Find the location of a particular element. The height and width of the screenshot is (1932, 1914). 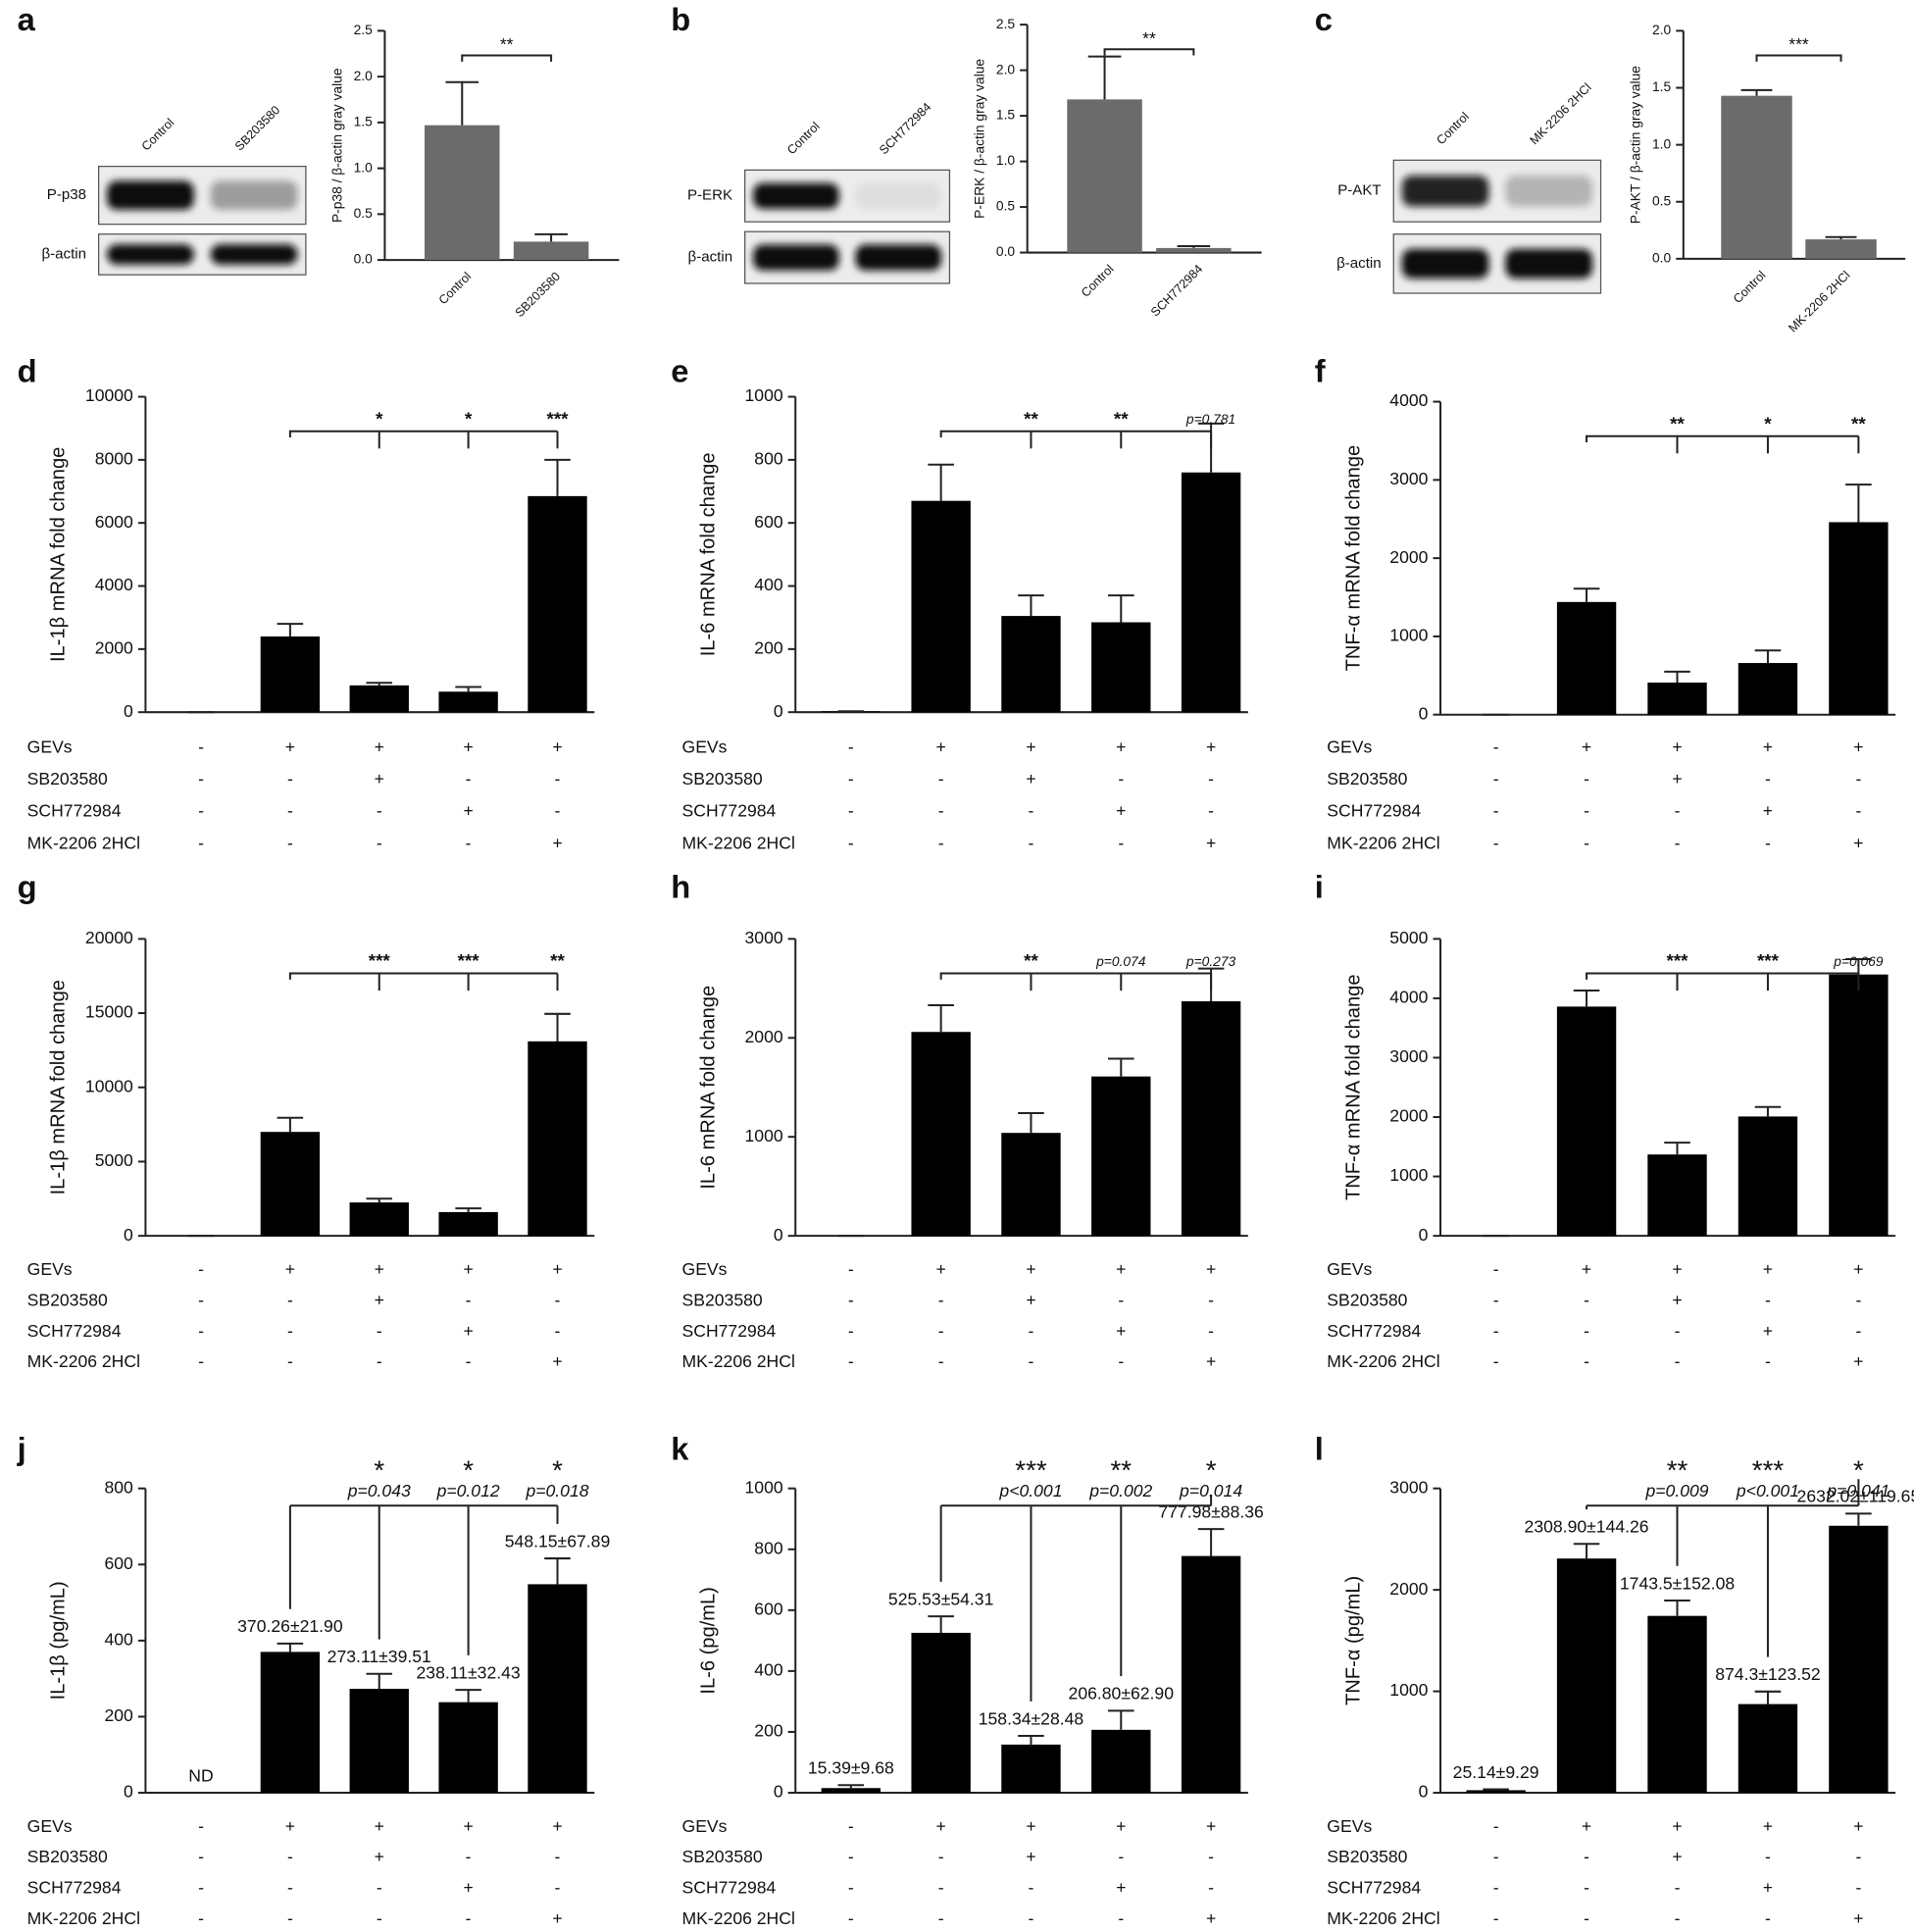

significance-label: *** is located at coordinates (1769, 960).